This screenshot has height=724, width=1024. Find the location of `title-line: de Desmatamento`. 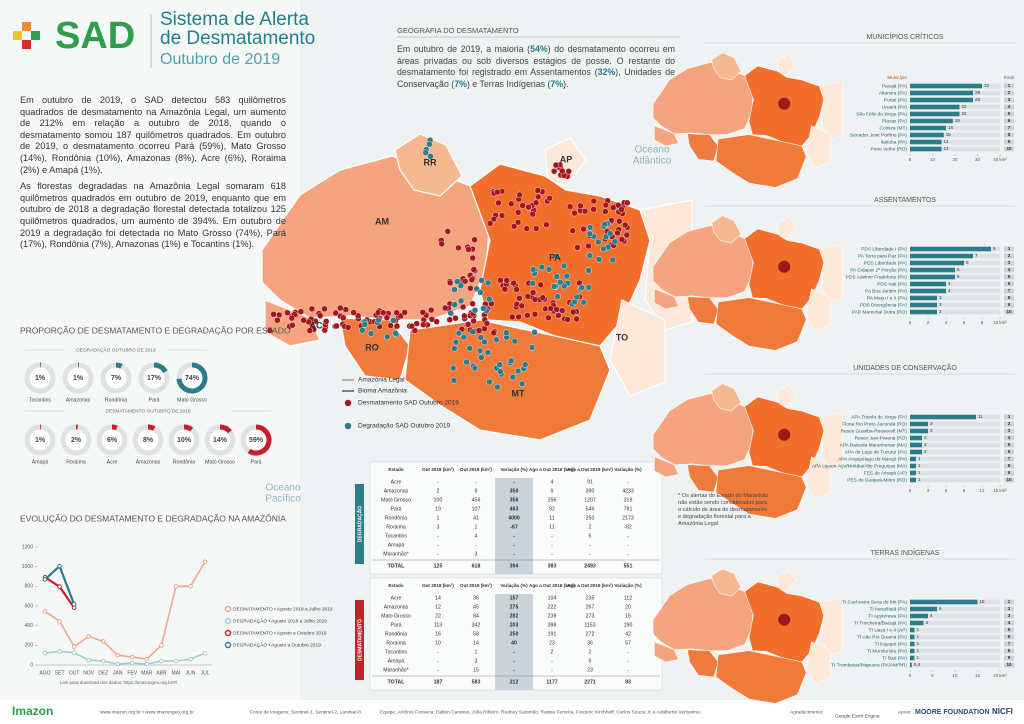

title-line: de Desmatamento is located at coordinates (237, 38).